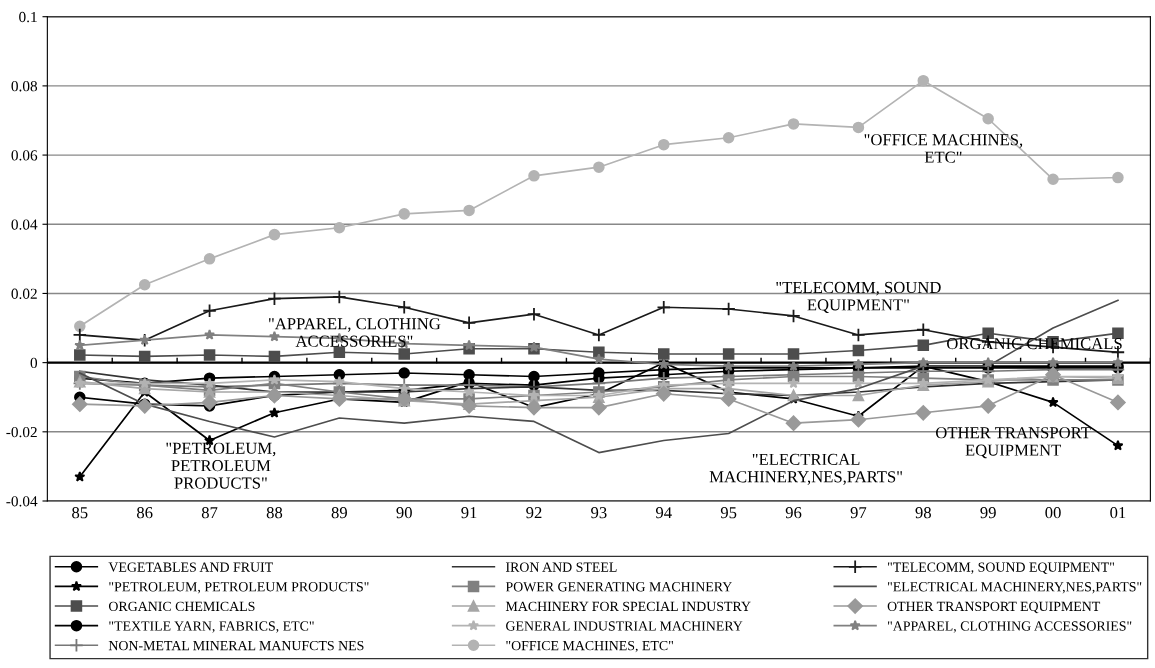 This screenshot has height=668, width=1155. I want to click on legend-label: MACHINERY FOR SPECIAL INDUSTRY, so click(628, 606).